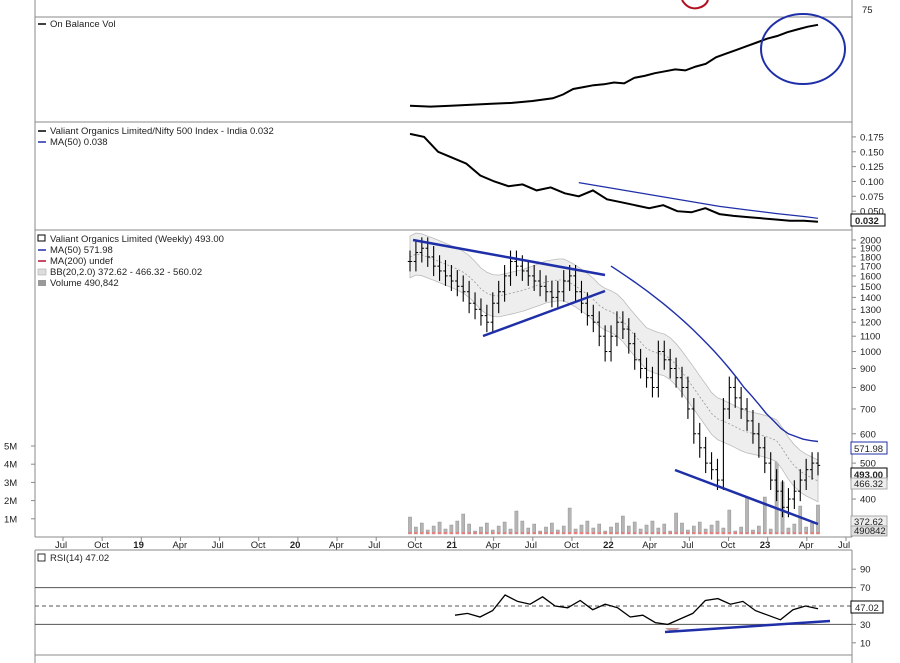  What do you see at coordinates (870, 310) in the screenshot?
I see `price-tick-label: 1300` at bounding box center [870, 310].